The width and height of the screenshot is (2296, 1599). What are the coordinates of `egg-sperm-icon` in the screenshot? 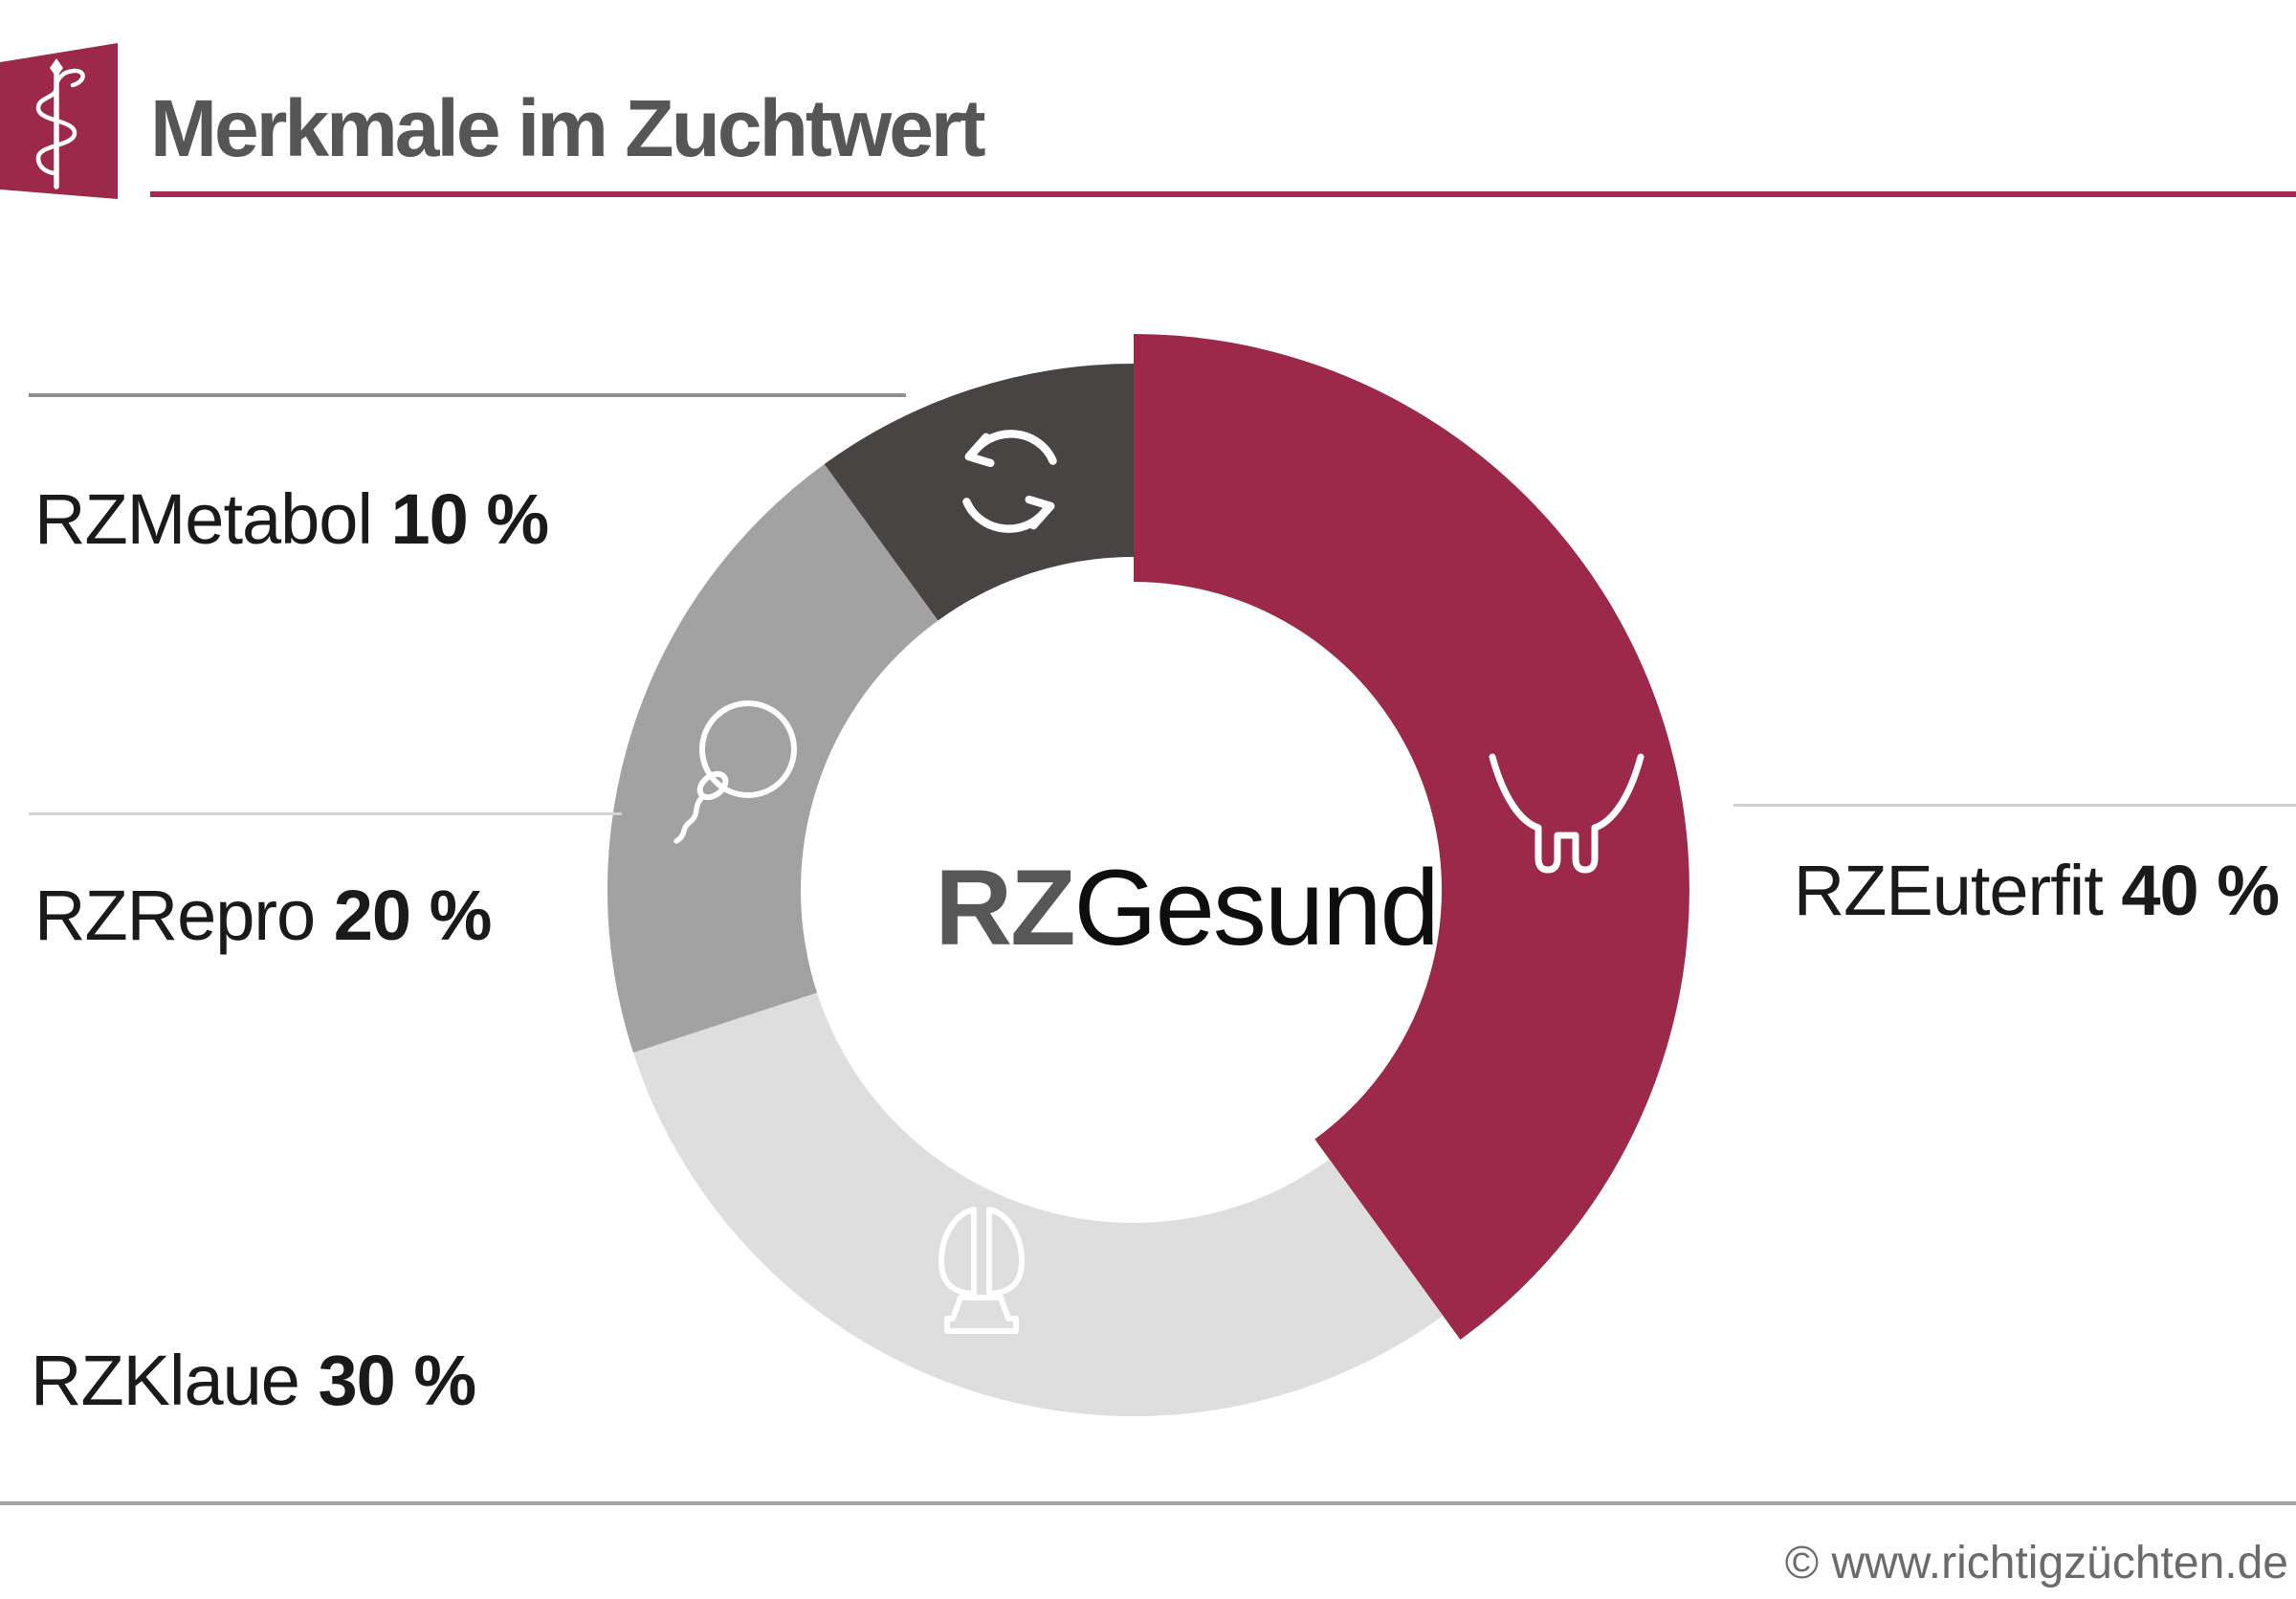 It's located at (735, 772).